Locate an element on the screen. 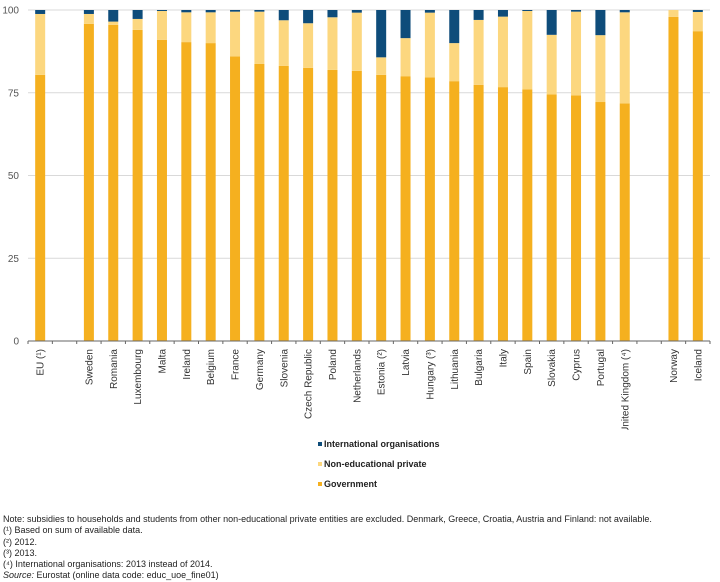 This screenshot has height=582, width=720. x-tick-label: Luxembourg is located at coordinates (138, 377).